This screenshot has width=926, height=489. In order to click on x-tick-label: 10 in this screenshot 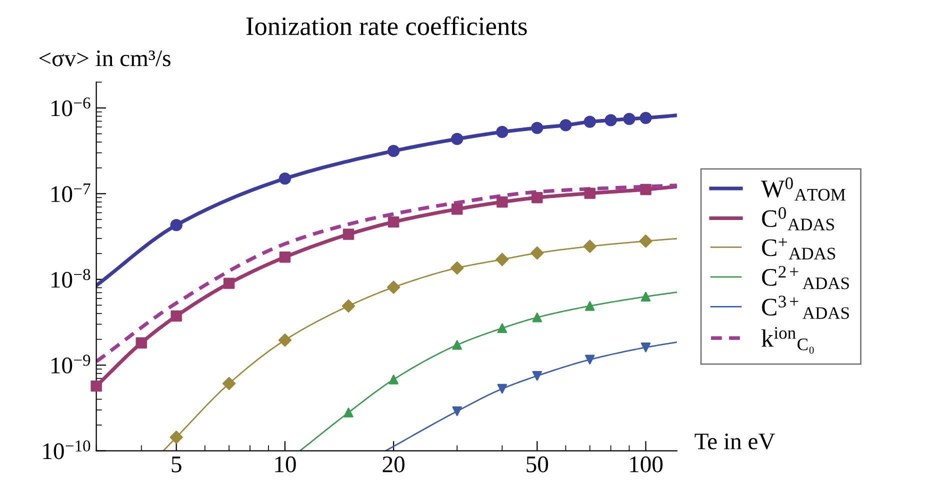, I will do `click(285, 464)`.